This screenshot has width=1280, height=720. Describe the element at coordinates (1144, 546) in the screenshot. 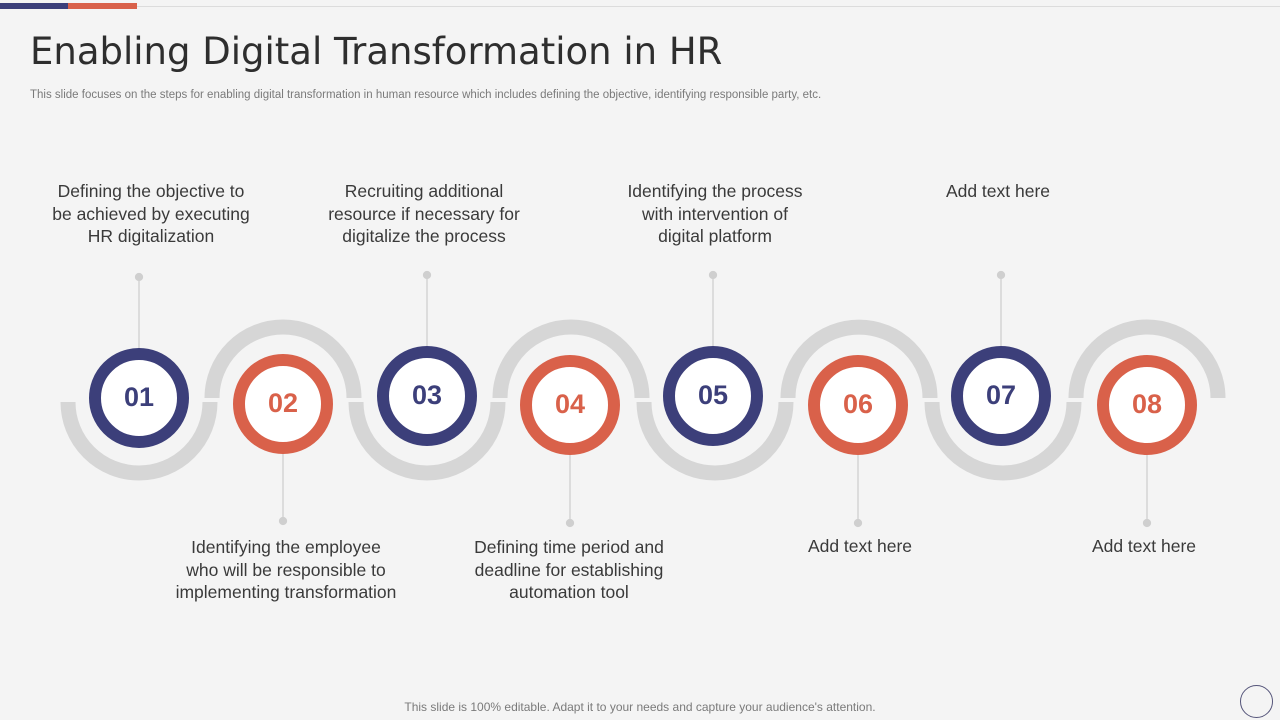

I see `step-label-08: Add text here` at that location.